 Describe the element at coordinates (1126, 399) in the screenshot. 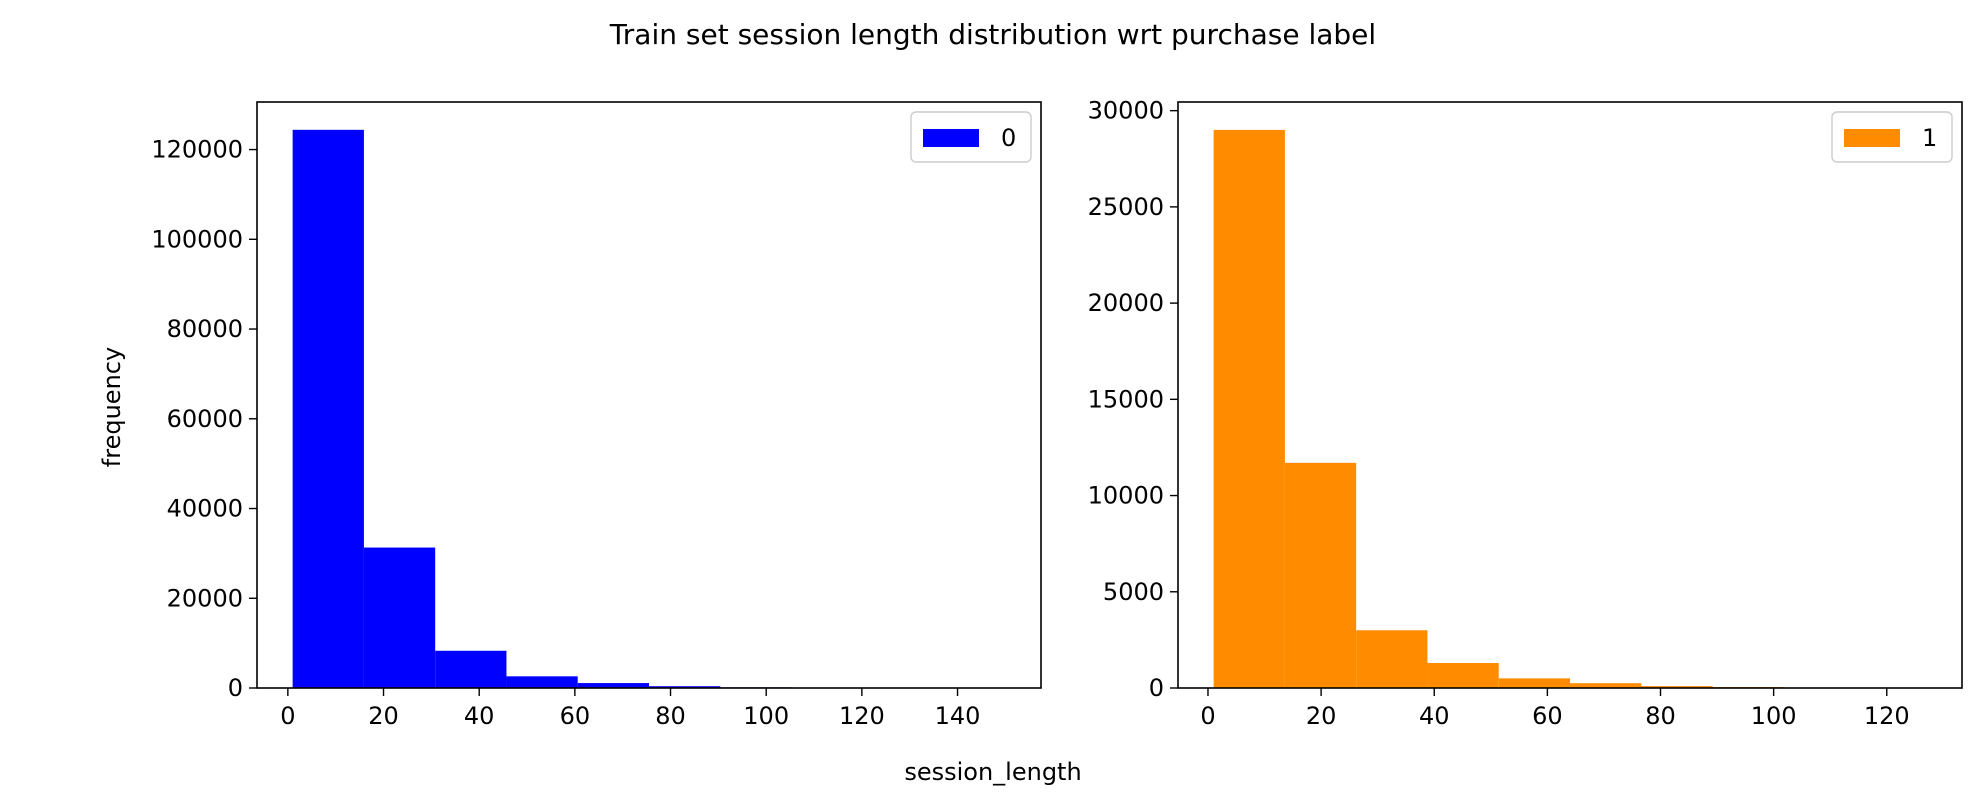

I see `y-tick-label: 15000` at that location.